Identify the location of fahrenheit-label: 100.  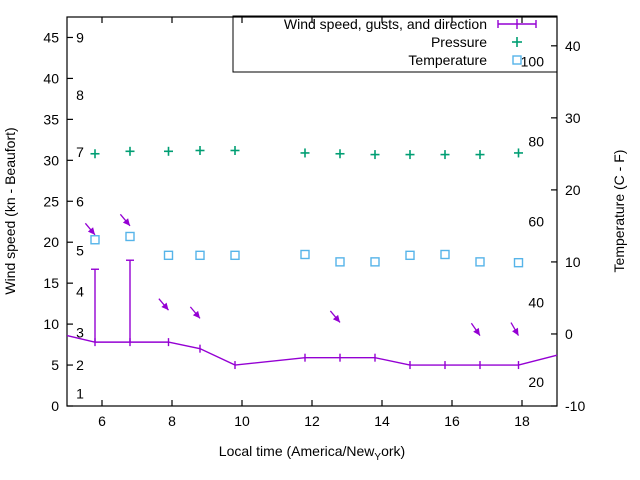
(533, 62).